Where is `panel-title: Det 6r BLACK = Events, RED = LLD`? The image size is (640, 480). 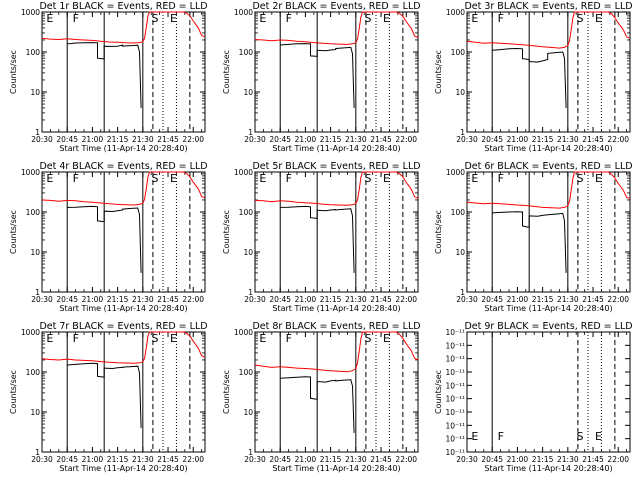 panel-title: Det 6r BLACK = Events, RED = LLD is located at coordinates (548, 166).